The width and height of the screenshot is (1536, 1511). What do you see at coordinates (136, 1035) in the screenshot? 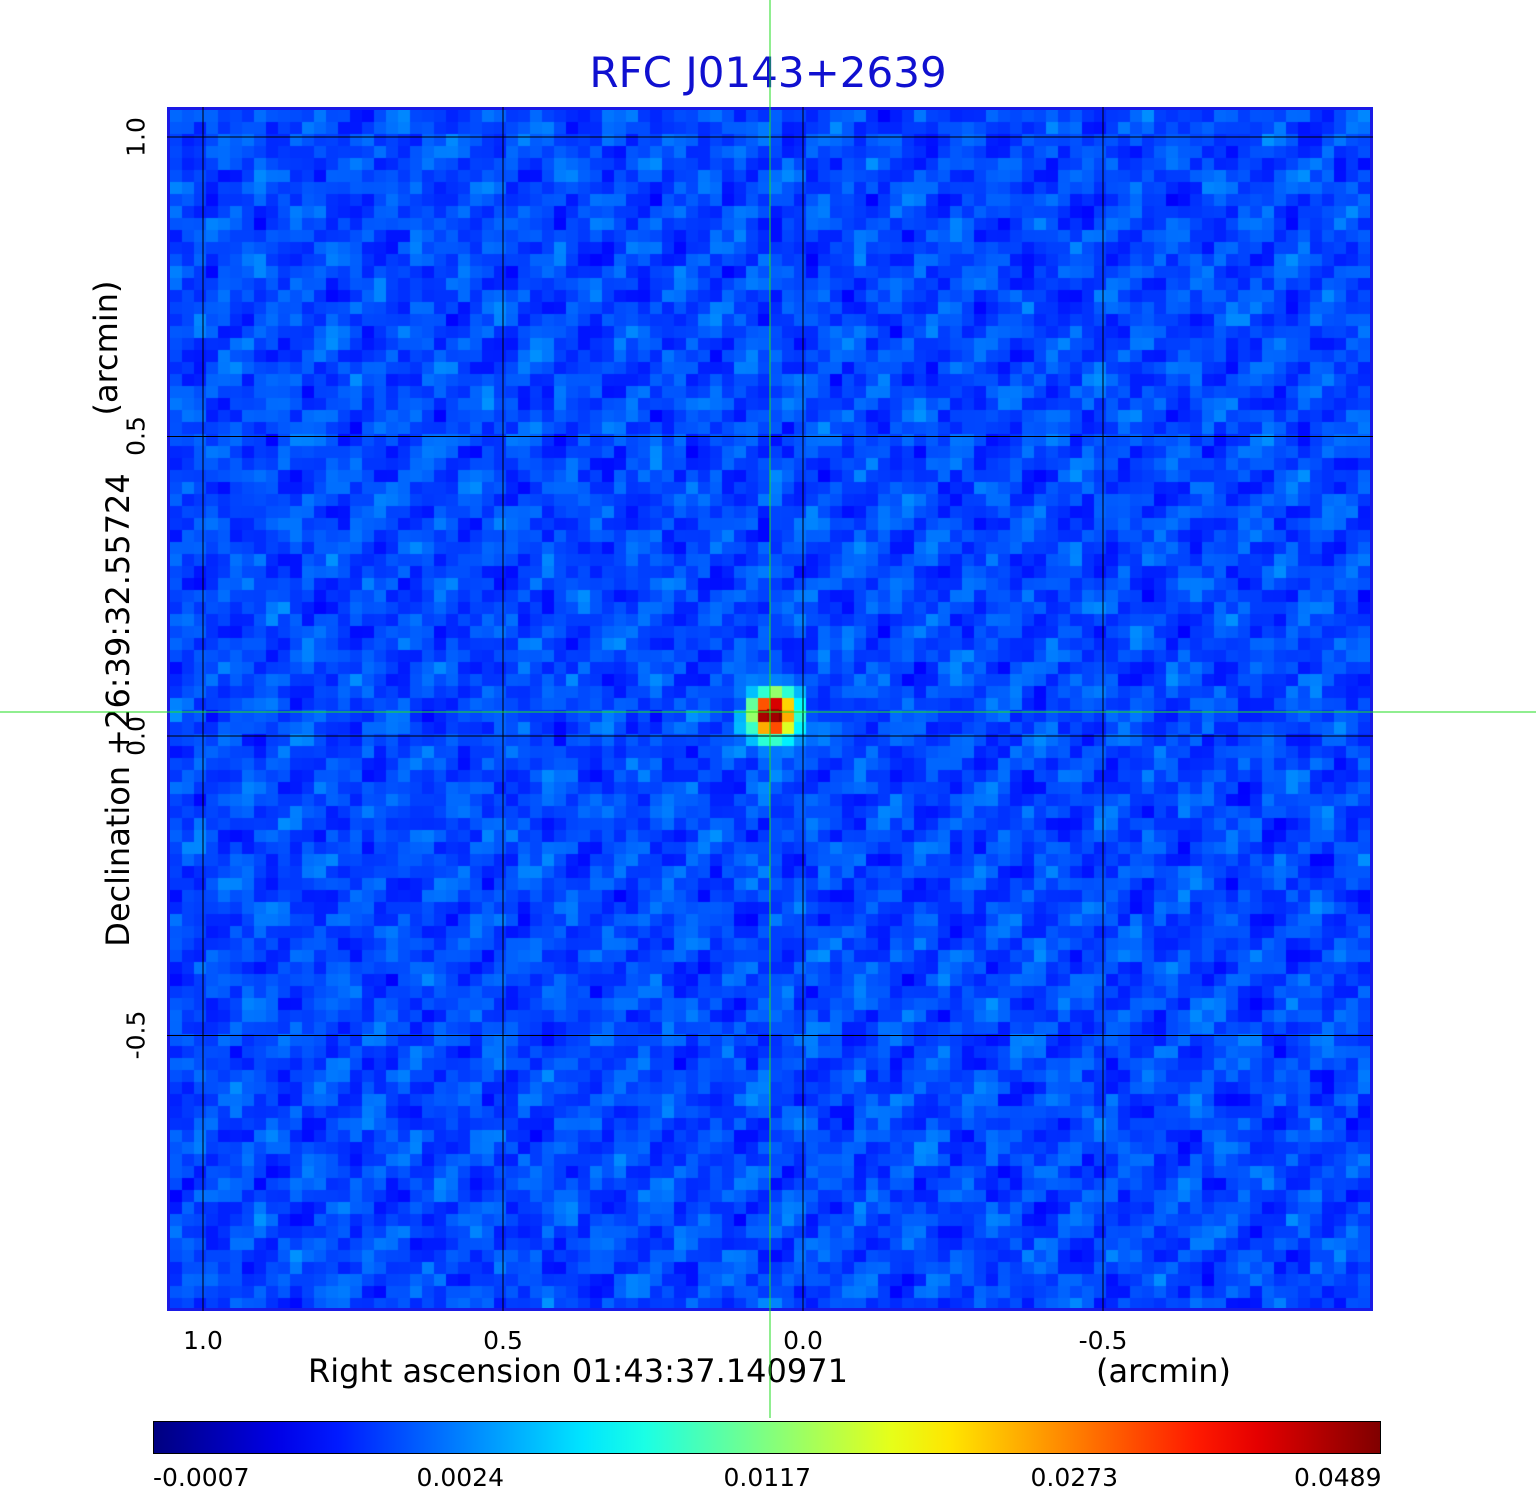
I see `y-tick-label: -0.5` at bounding box center [136, 1035].